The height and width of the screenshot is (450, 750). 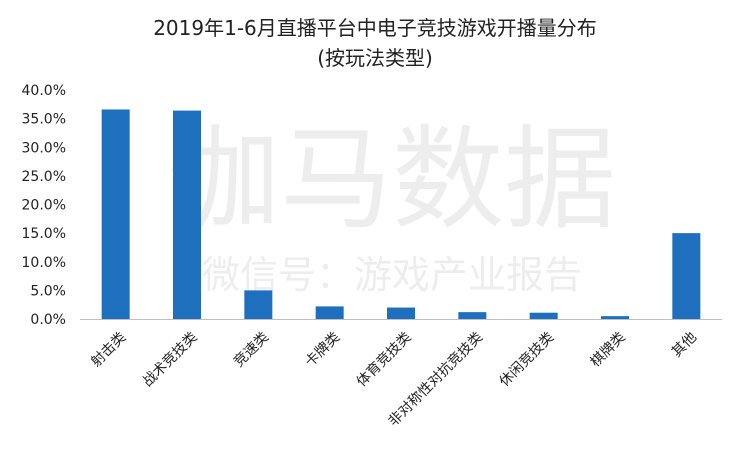 I want to click on y-tick-label: 35.0%, so click(x=44, y=120).